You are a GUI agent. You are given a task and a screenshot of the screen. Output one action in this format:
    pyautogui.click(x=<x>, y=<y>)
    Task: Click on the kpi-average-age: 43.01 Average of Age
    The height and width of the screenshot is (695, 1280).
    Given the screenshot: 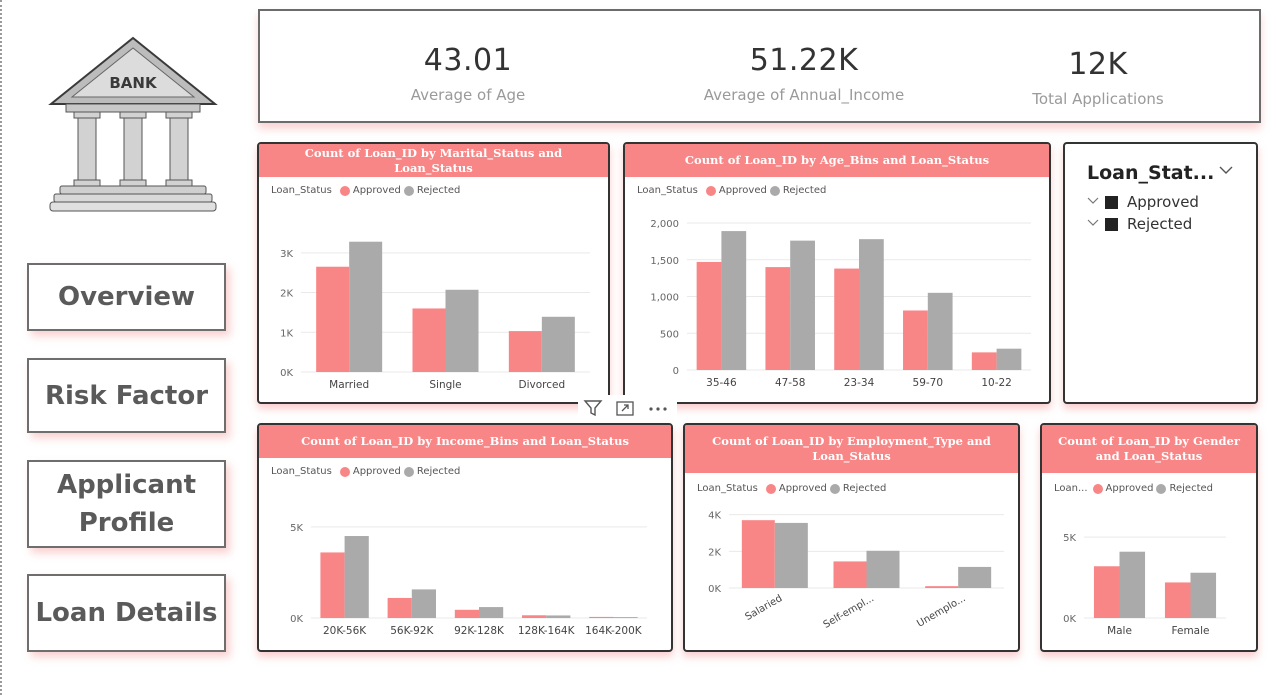 What is the action you would take?
    pyautogui.click(x=468, y=57)
    